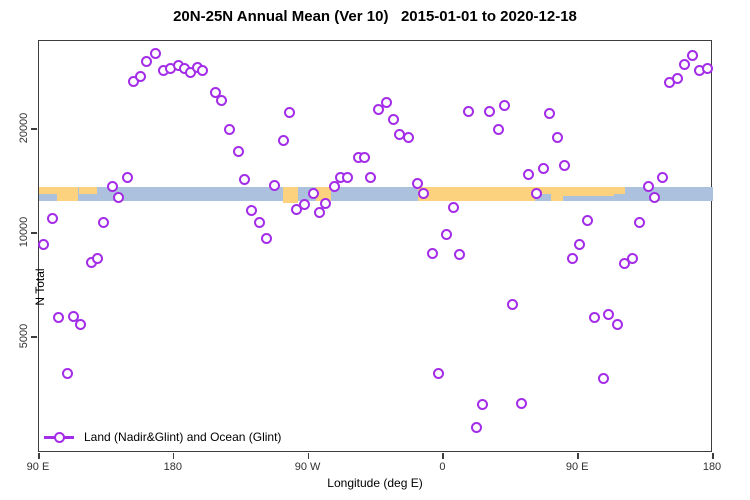  What do you see at coordinates (24, 232) in the screenshot?
I see `y-tick-label: 10000` at bounding box center [24, 232].